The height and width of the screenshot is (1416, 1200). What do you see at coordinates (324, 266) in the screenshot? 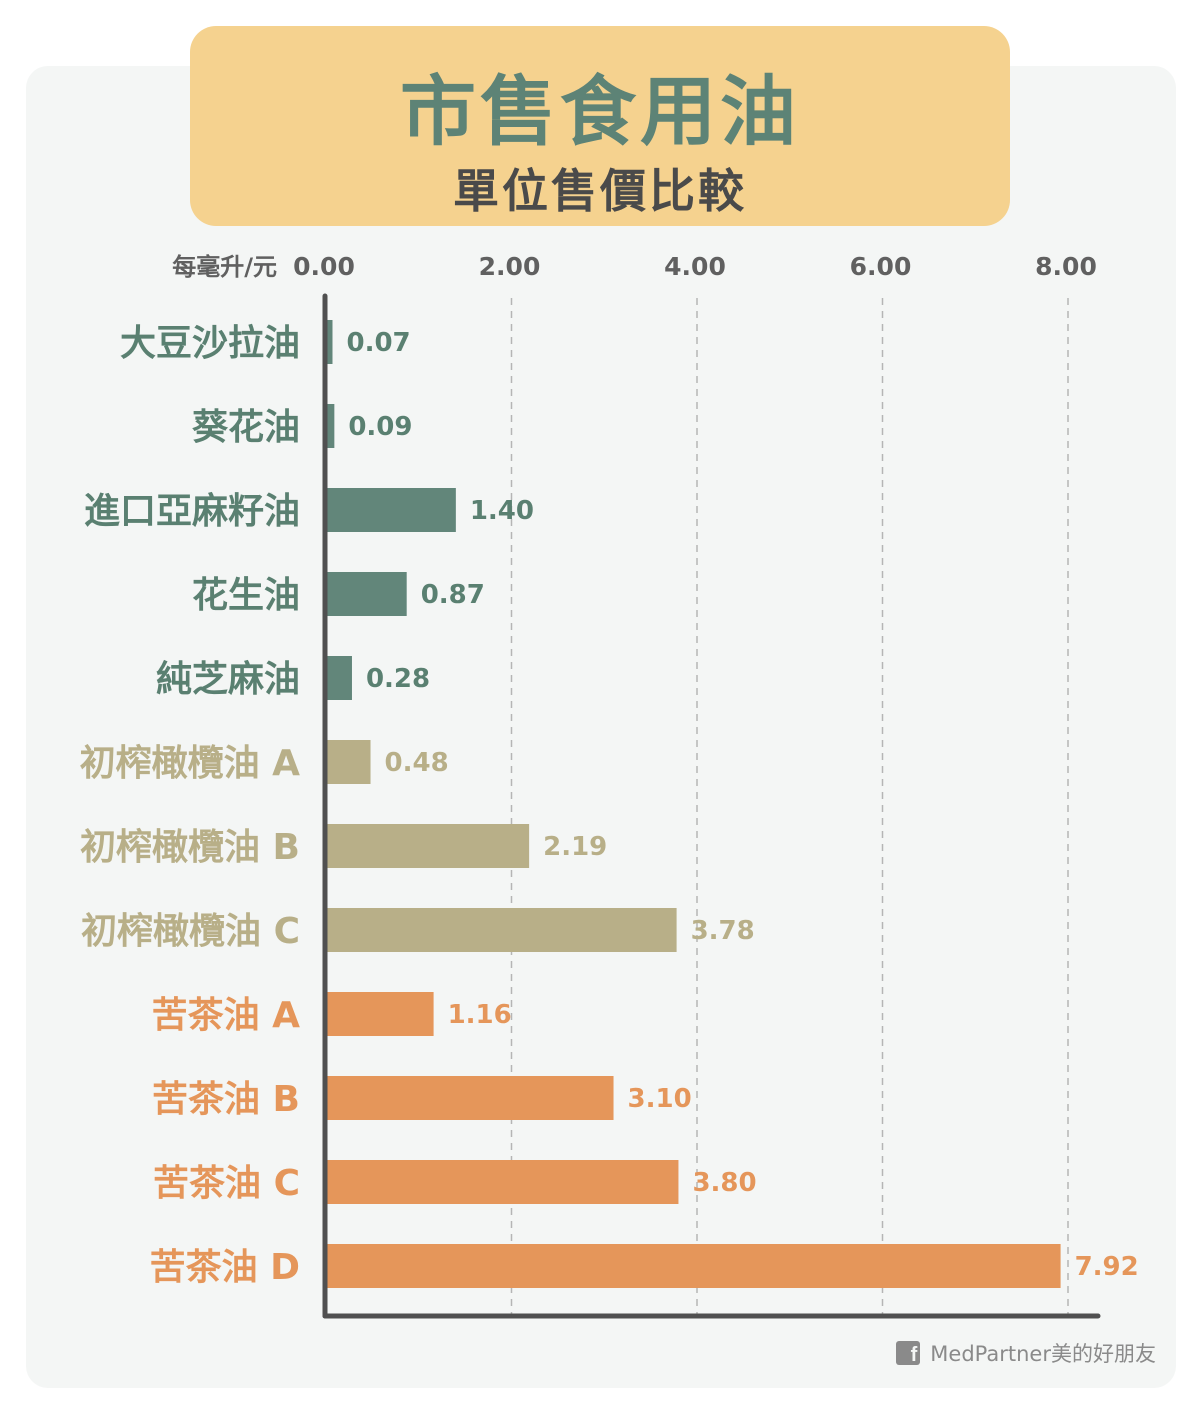
I see `x-tick-label: 0.00` at bounding box center [324, 266].